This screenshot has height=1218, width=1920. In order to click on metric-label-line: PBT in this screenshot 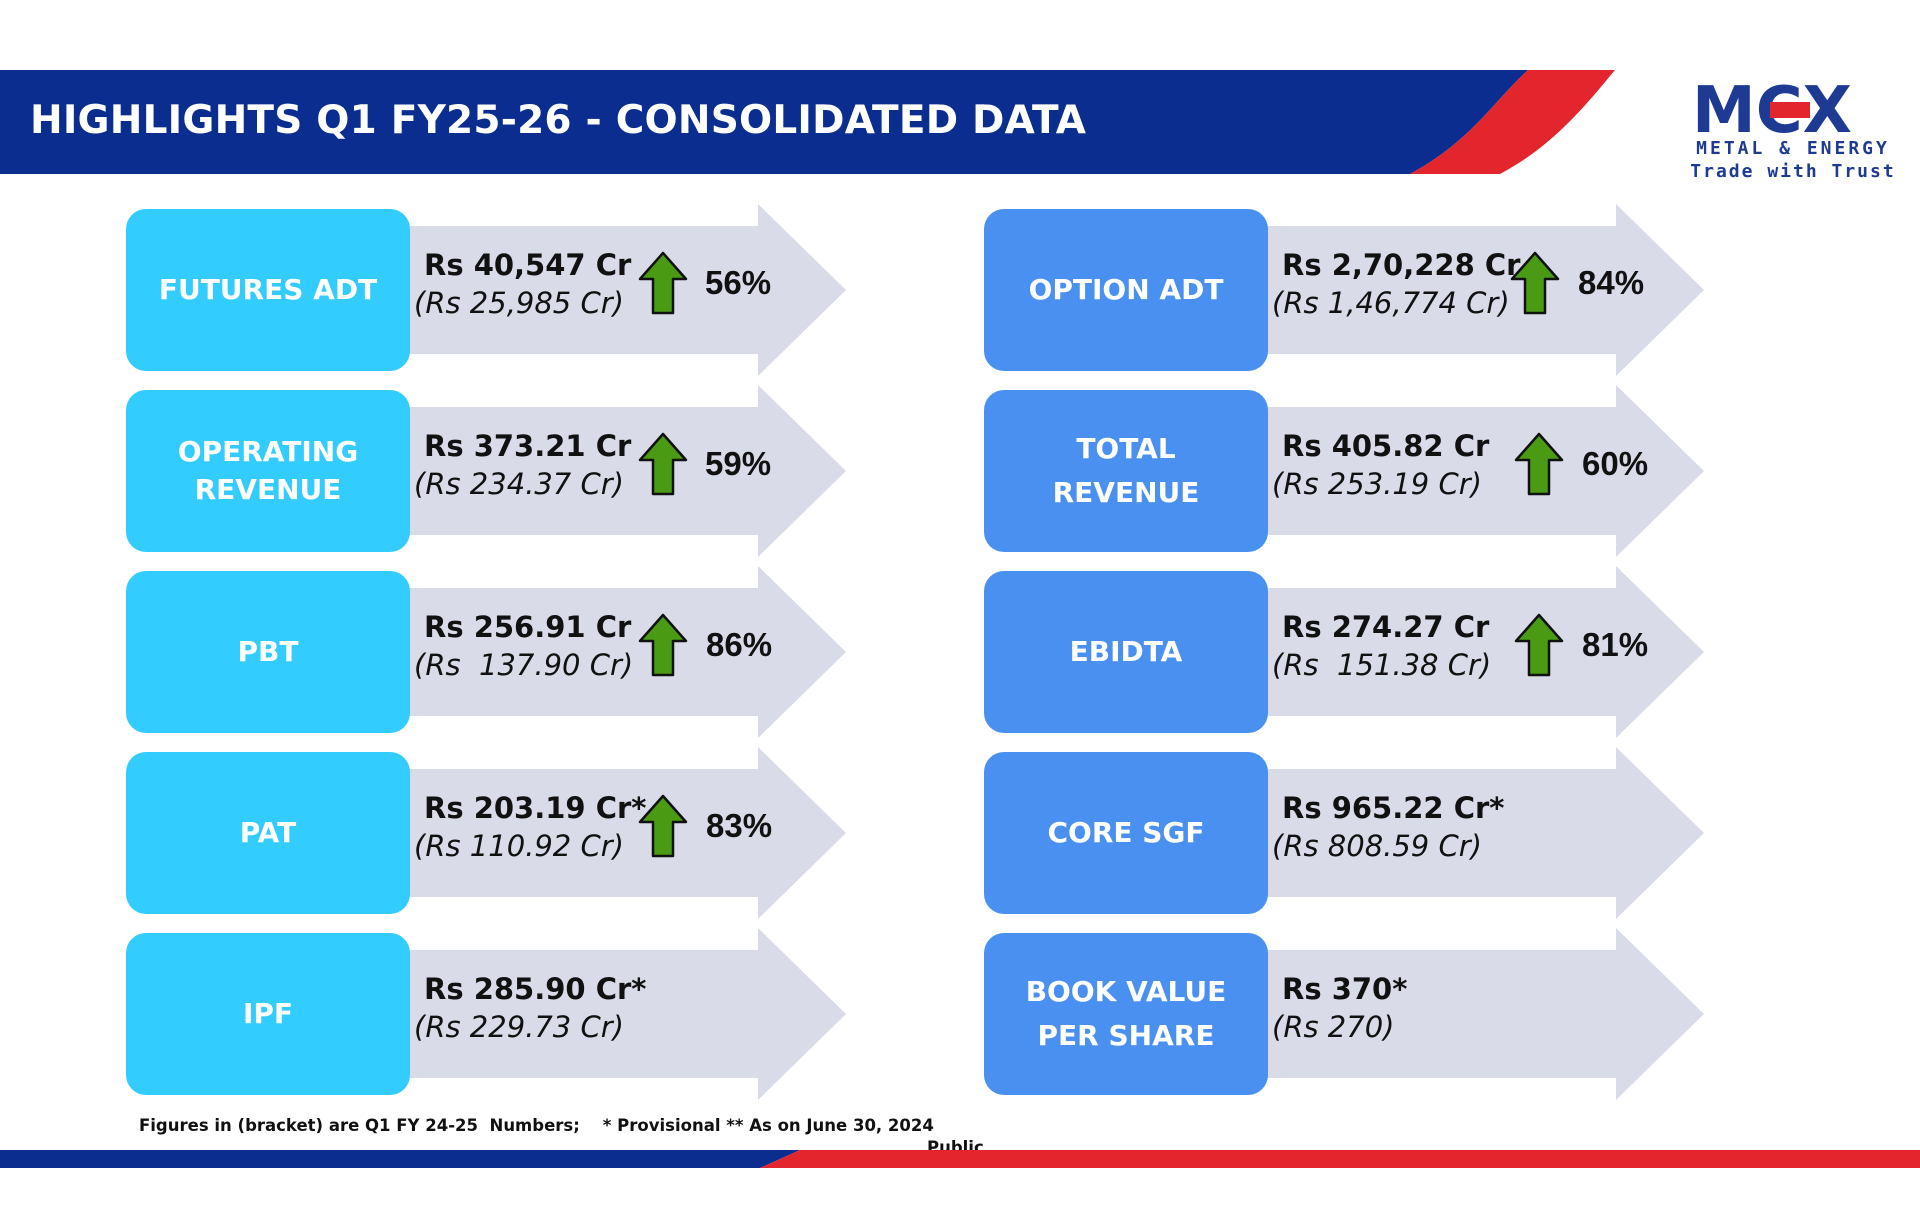, I will do `click(268, 651)`.